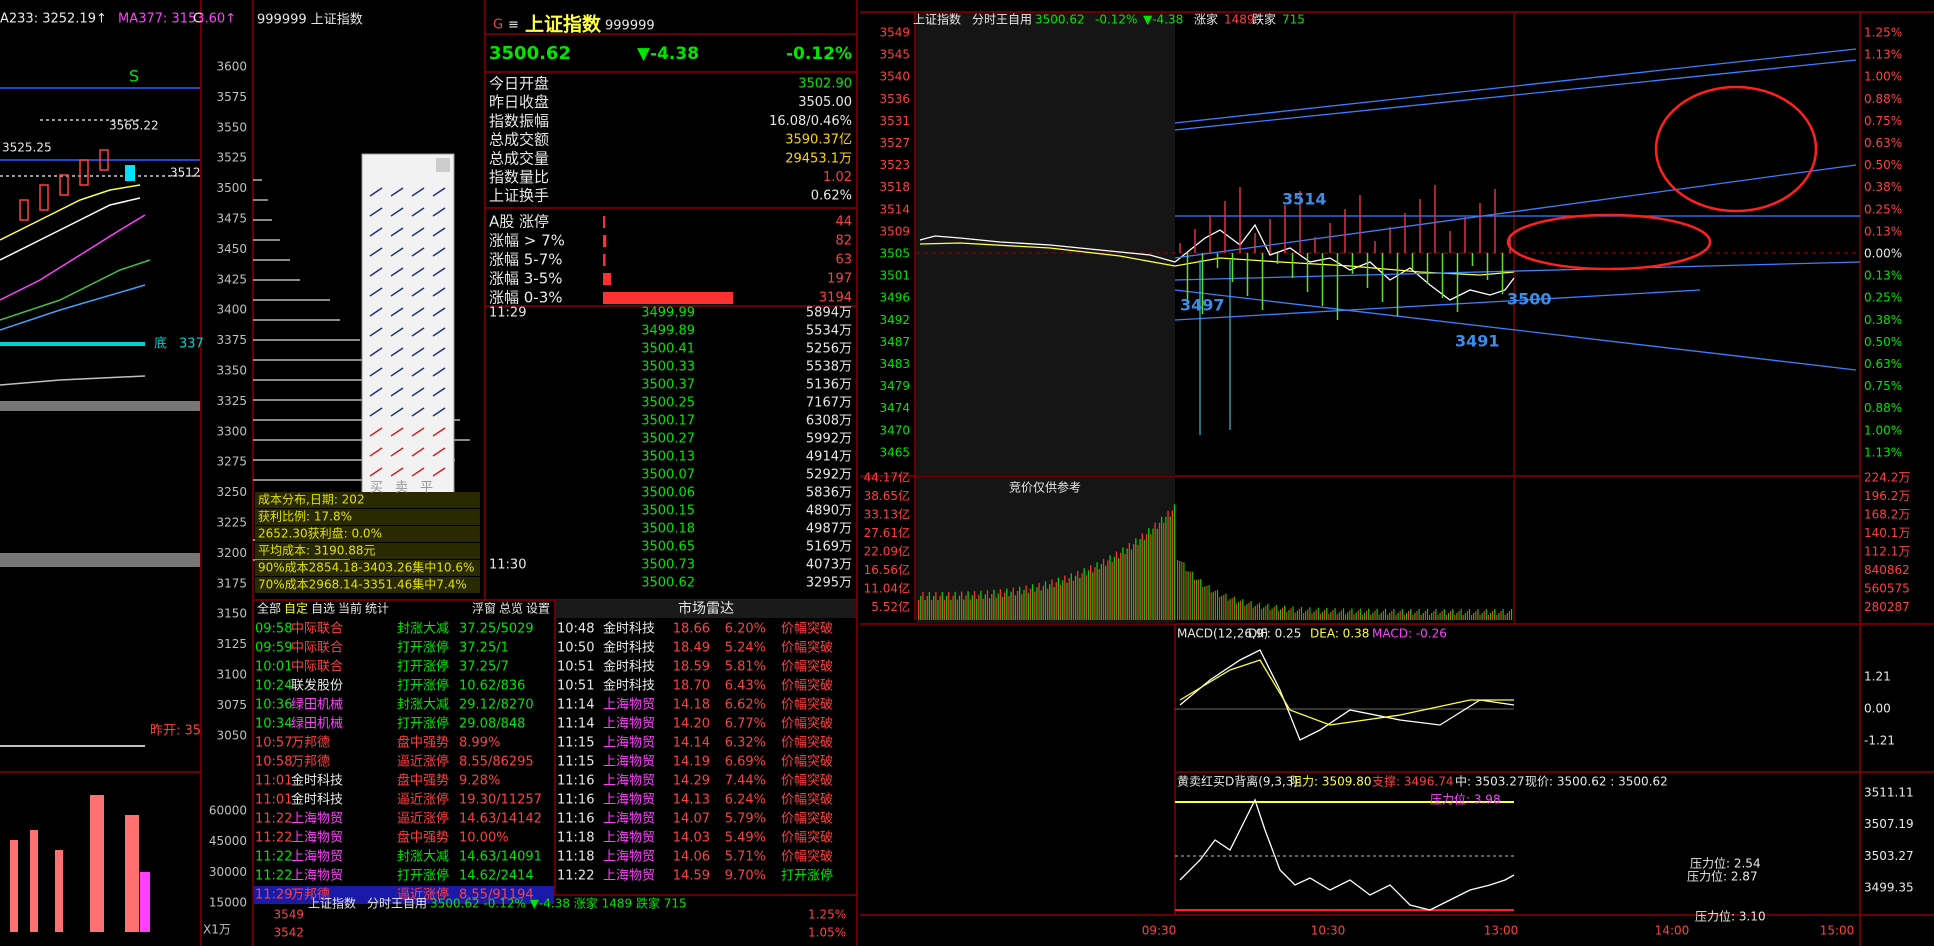 This screenshot has height=946, width=1934. Describe the element at coordinates (1489, 781) in the screenshot. I see `label: 中: 3503.27` at that location.